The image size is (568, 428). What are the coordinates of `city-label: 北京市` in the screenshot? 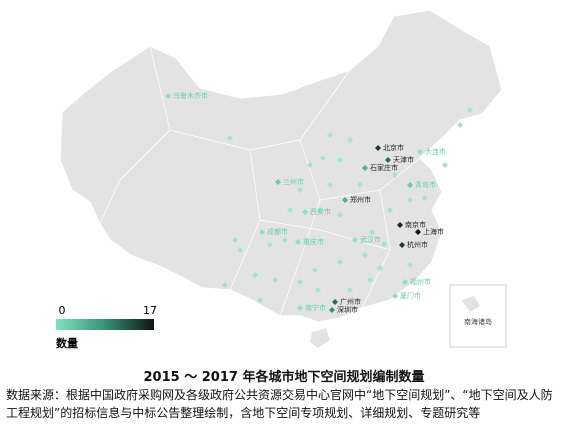 It's located at (393, 147).